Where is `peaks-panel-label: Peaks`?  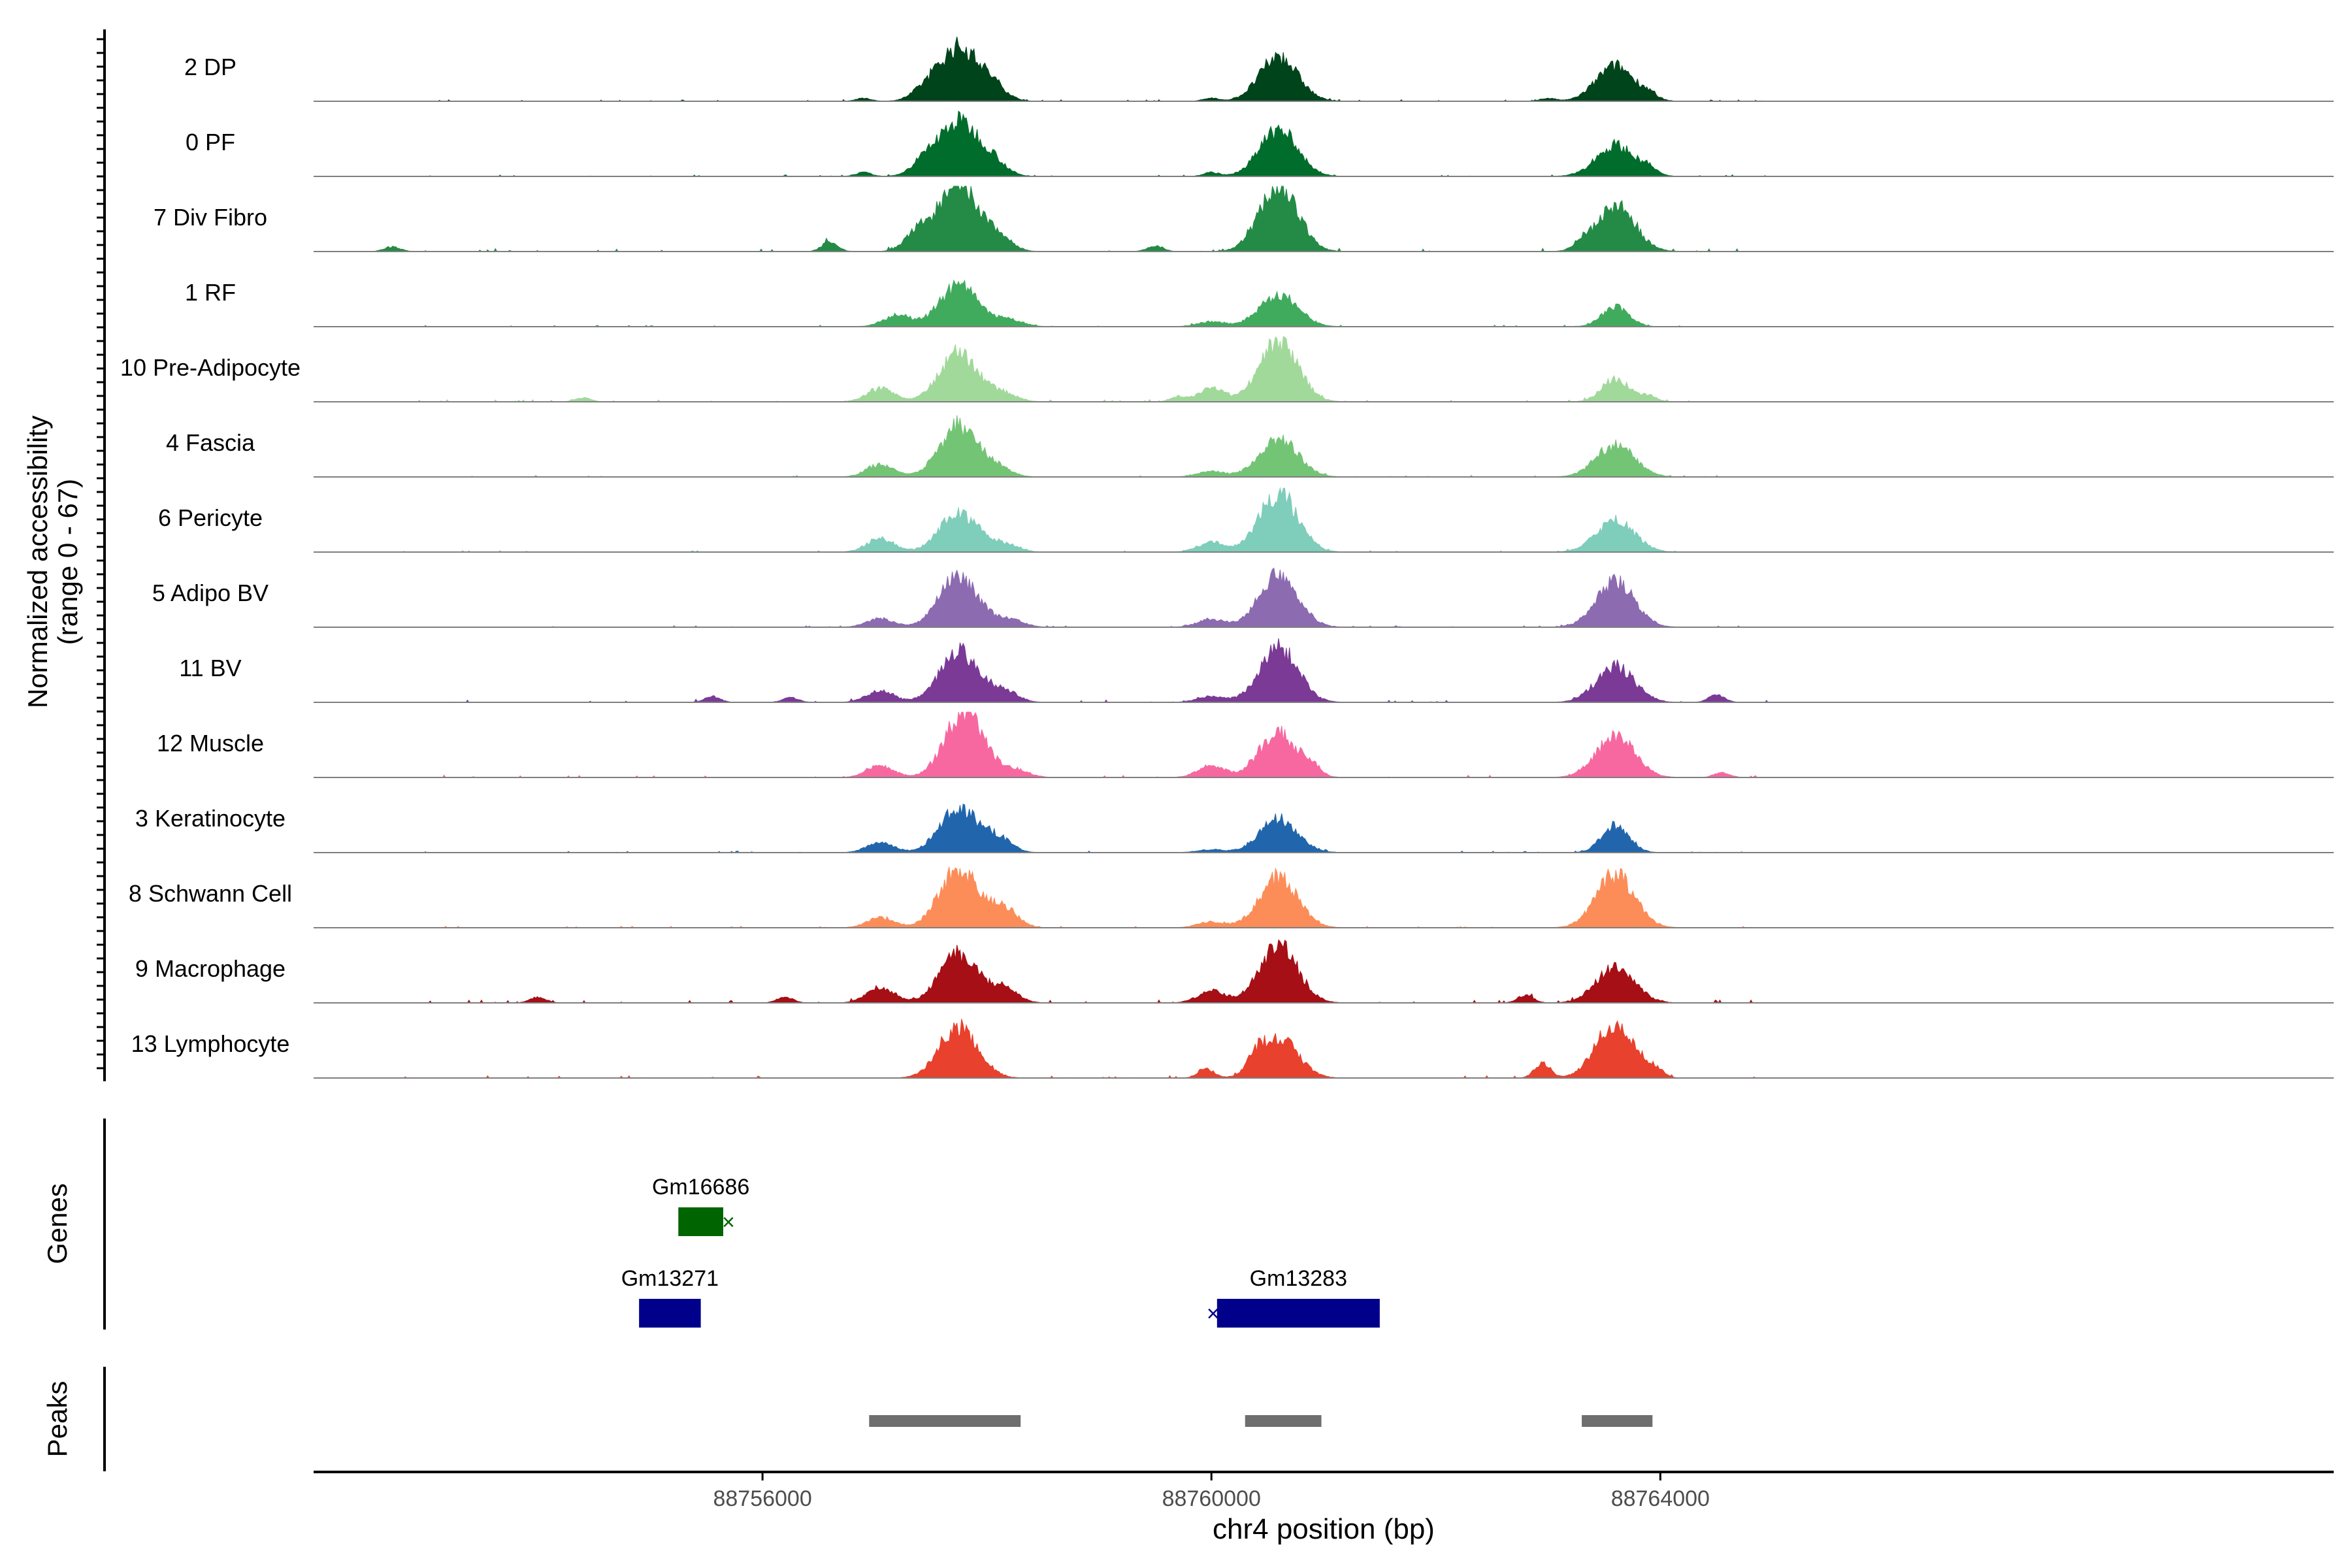 peaks-panel-label: Peaks is located at coordinates (57, 1419).